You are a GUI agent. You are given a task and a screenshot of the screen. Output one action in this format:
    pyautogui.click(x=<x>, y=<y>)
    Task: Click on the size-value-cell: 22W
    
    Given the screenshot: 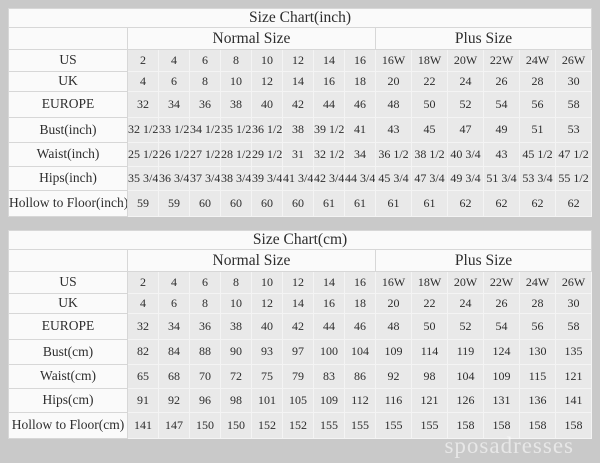 What is the action you would take?
    pyautogui.click(x=501, y=282)
    